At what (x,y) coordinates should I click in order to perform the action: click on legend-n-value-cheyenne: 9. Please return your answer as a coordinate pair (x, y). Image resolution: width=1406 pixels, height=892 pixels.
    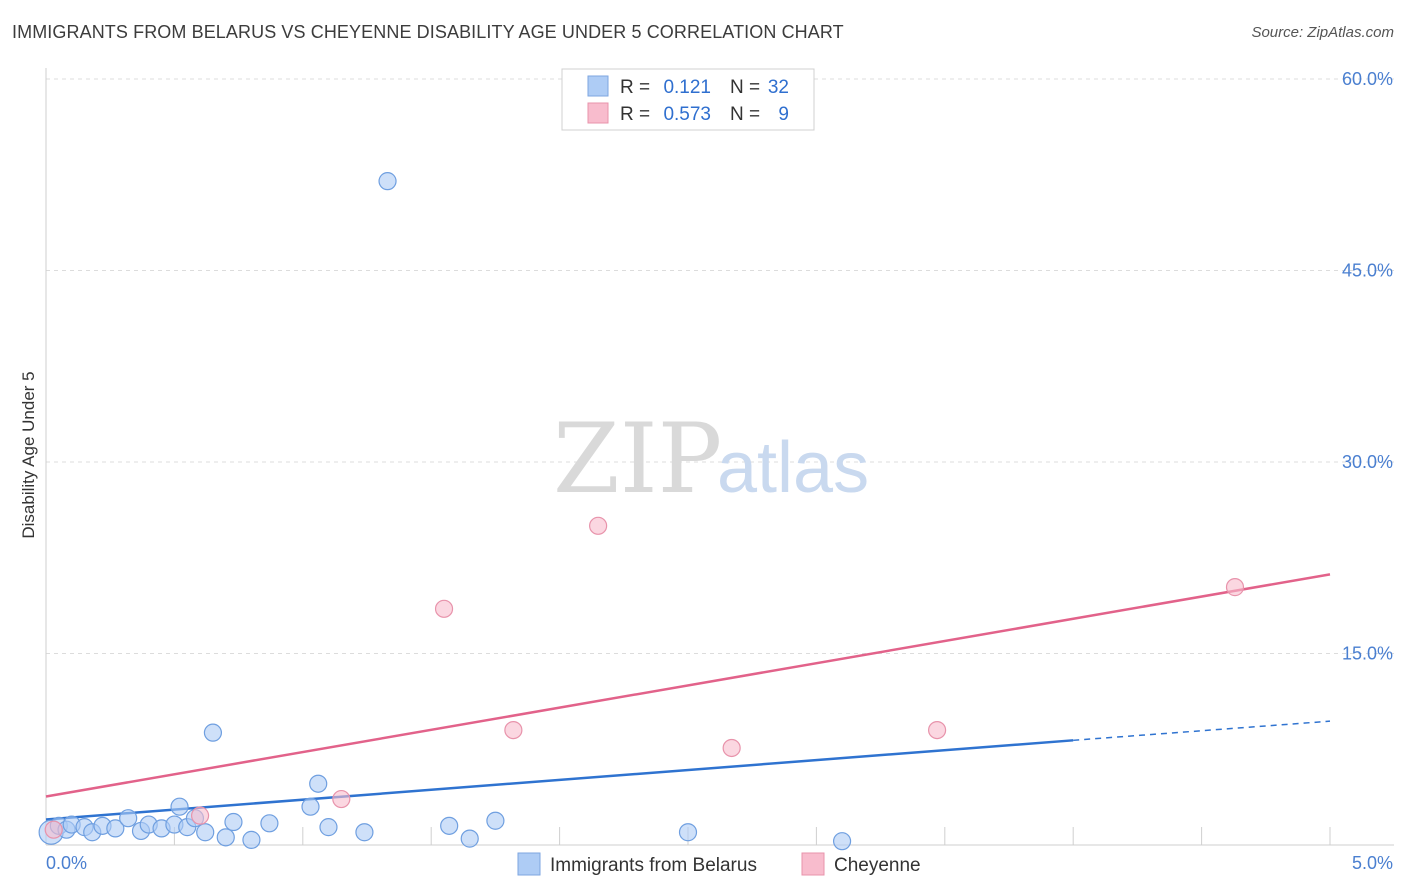
    Looking at the image, I should click on (783, 114).